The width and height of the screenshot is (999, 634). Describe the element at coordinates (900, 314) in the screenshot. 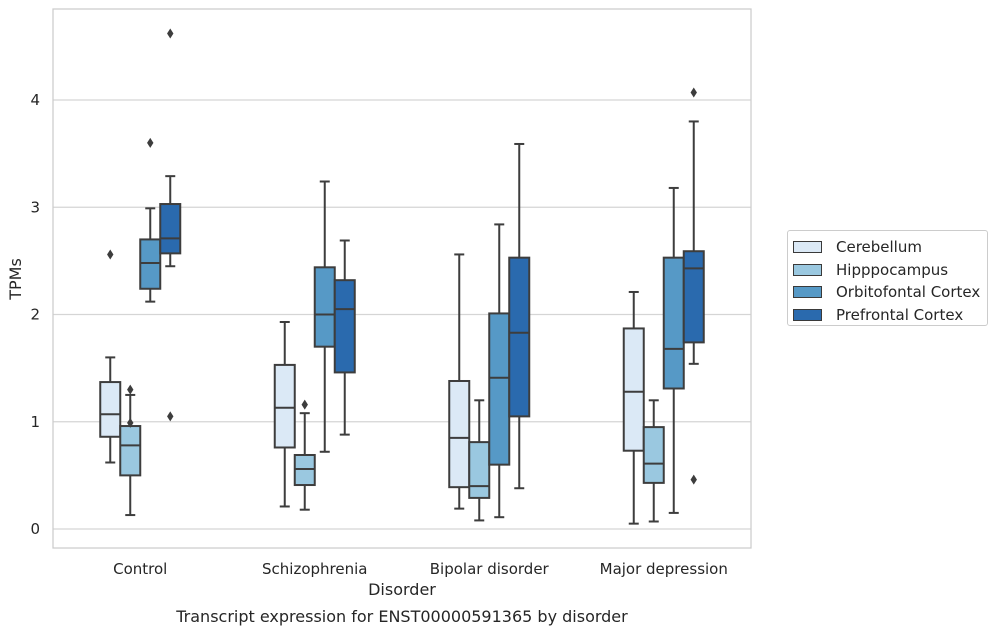

I see `legend-label: Prefrontal Cortex` at that location.